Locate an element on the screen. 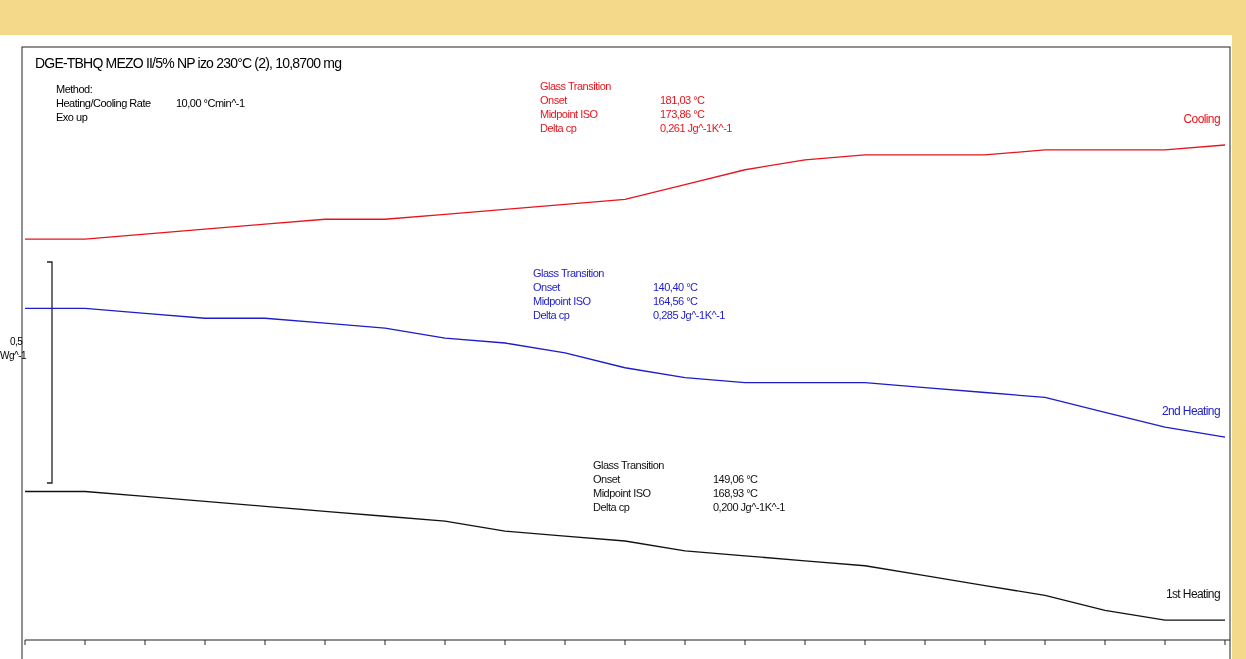 The image size is (1246, 659). series-label: 1st Heating is located at coordinates (1192, 594).